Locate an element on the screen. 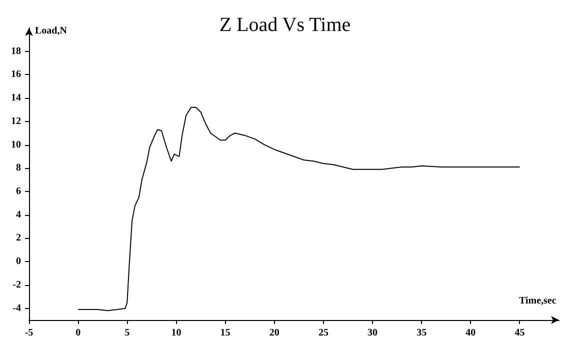  y-tick-label: 14 is located at coordinates (16, 98).